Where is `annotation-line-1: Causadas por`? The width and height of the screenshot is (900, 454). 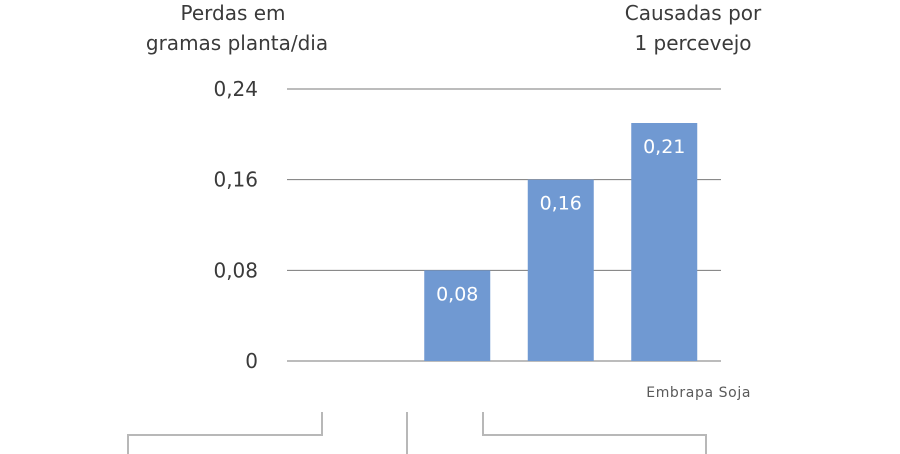
annotation-line-1: Causadas por is located at coordinates (693, 13).